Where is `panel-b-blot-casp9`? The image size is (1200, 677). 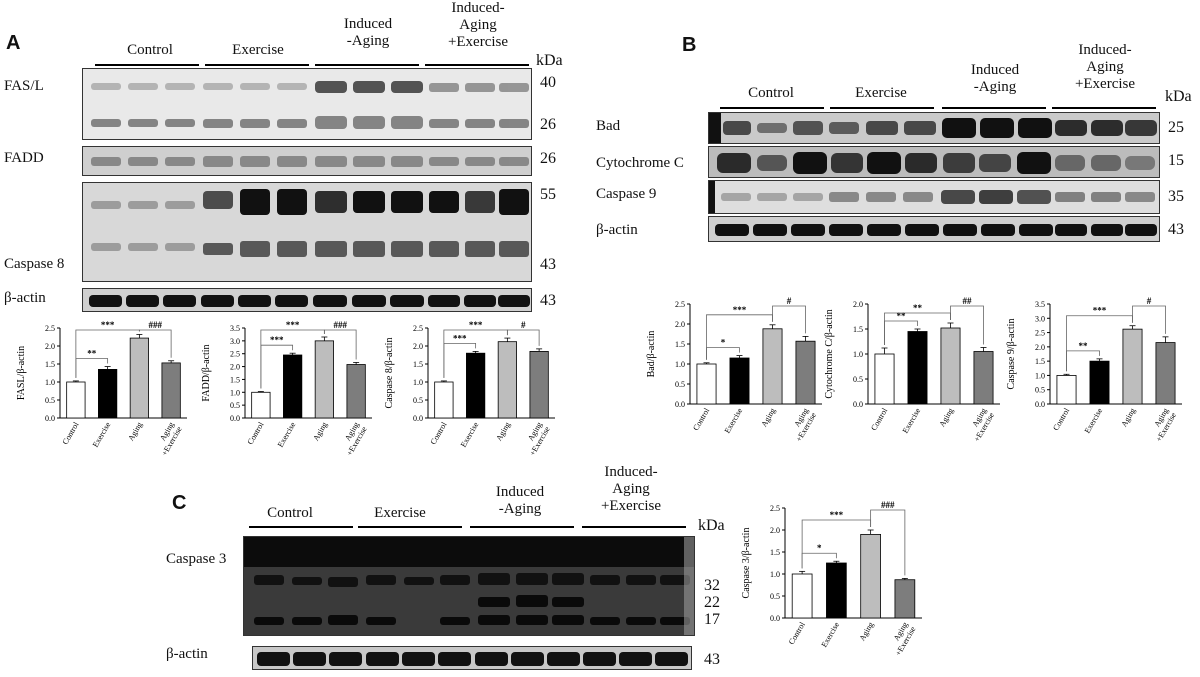 panel-b-blot-casp9 is located at coordinates (934, 197).